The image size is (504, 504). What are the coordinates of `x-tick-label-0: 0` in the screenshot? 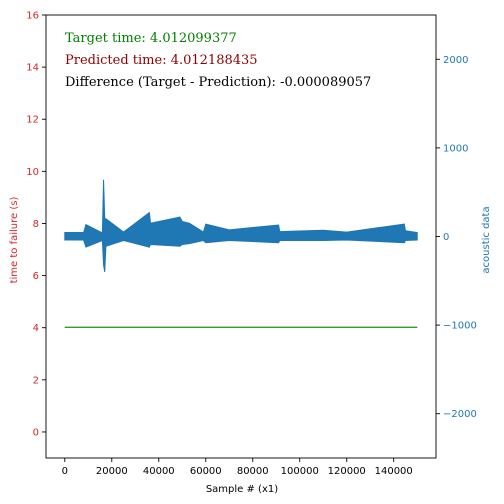 It's located at (65, 471).